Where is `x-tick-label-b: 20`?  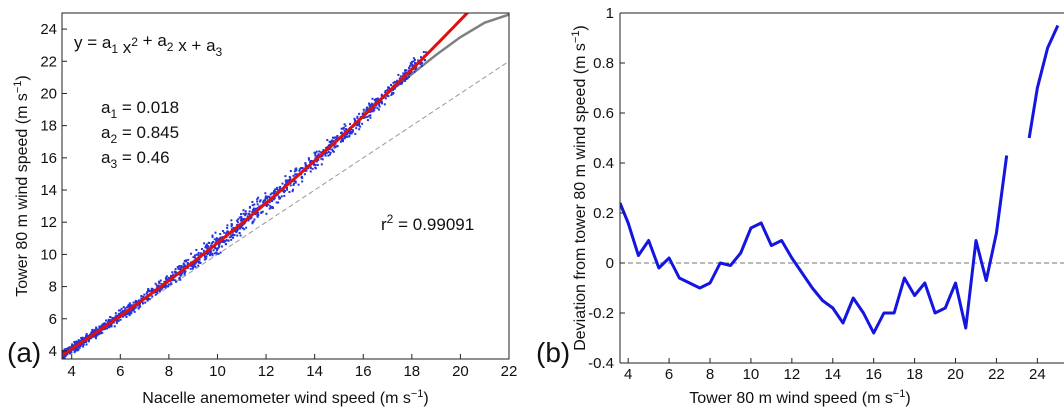
x-tick-label-b: 20 is located at coordinates (955, 374).